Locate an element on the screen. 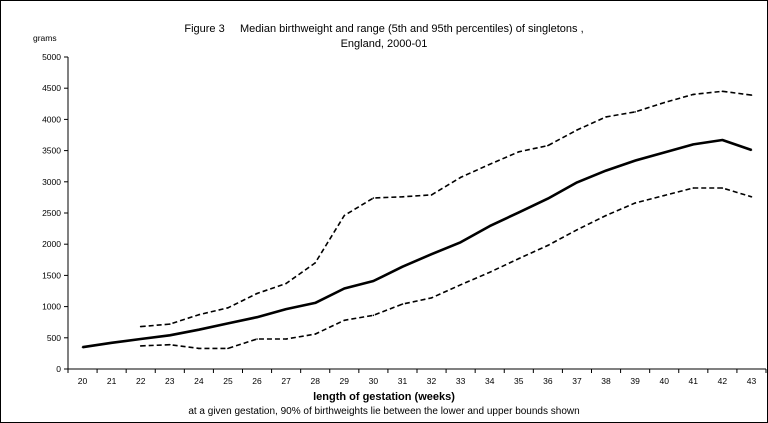 This screenshot has height=423, width=768. y-tick-label: 1000 is located at coordinates (51, 307).